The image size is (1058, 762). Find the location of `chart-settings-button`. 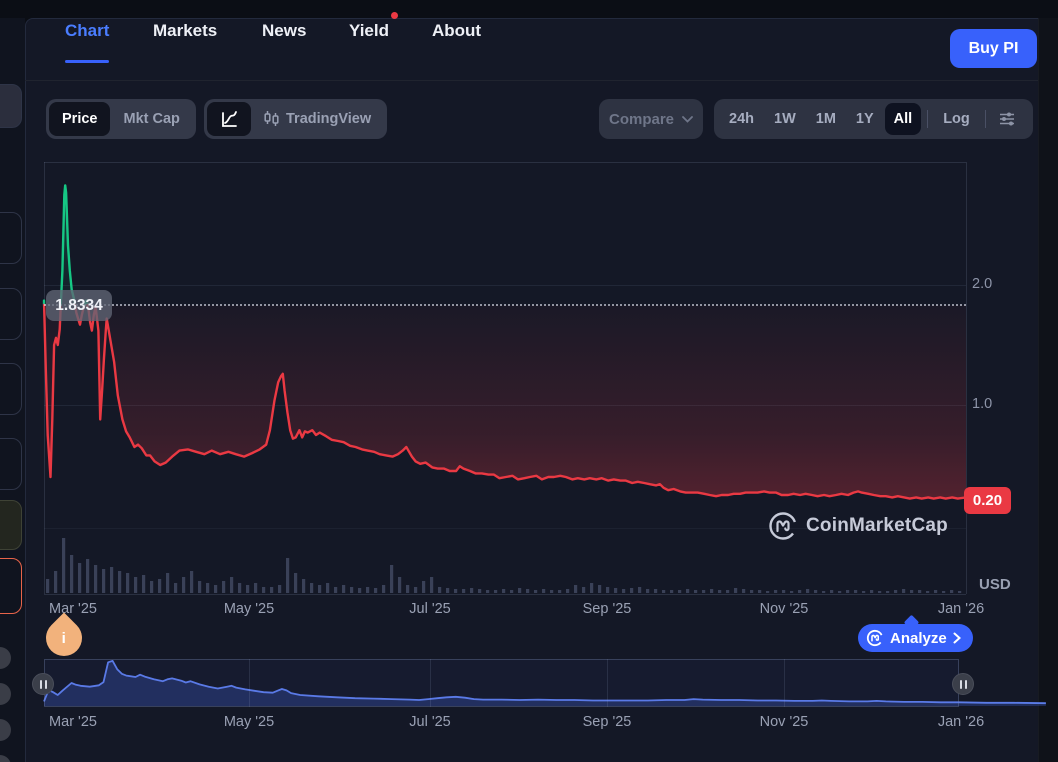

chart-settings-button is located at coordinates (1007, 119).